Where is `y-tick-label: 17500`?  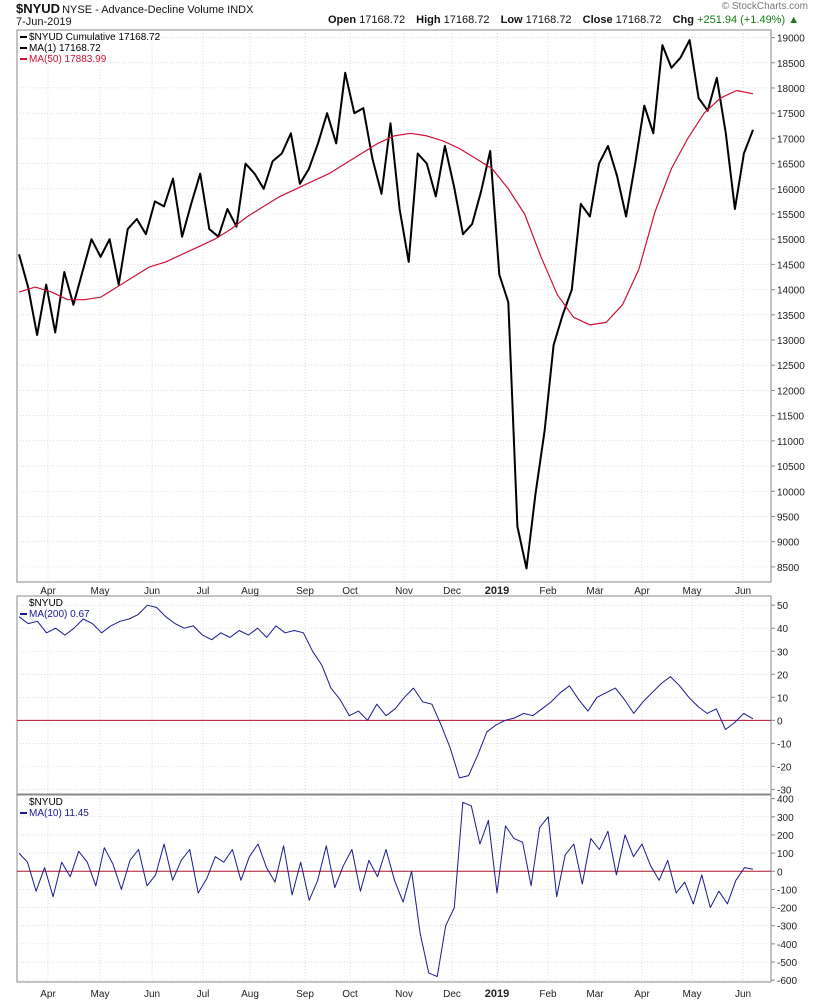
y-tick-label: 17500 is located at coordinates (791, 114).